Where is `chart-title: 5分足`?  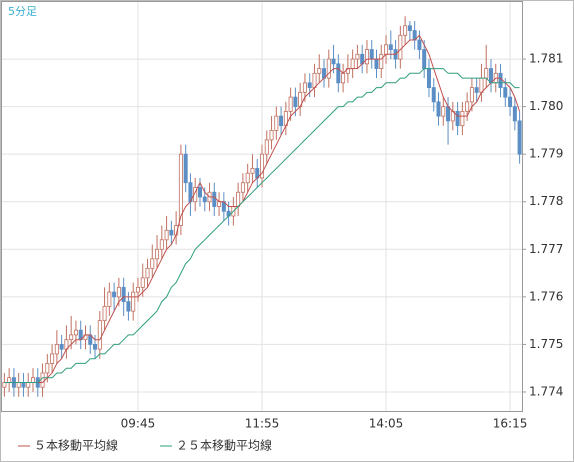
chart-title: 5分足 is located at coordinates (22, 11).